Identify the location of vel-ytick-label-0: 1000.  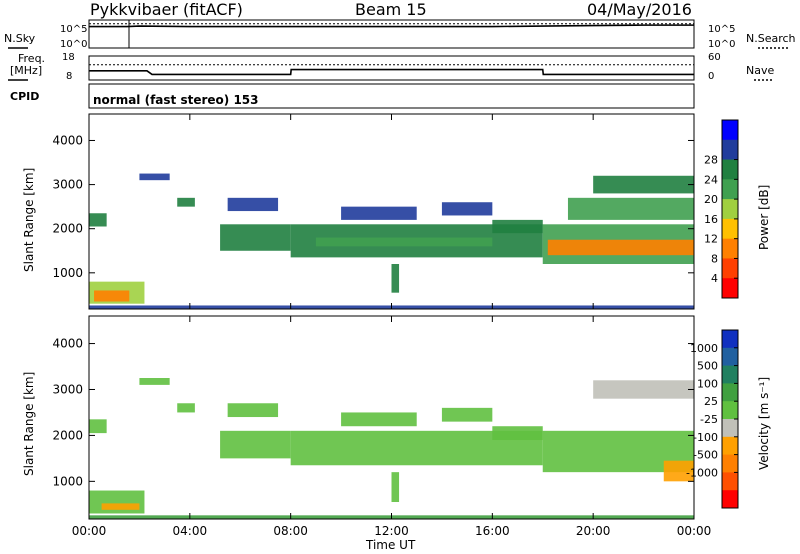
(67, 481).